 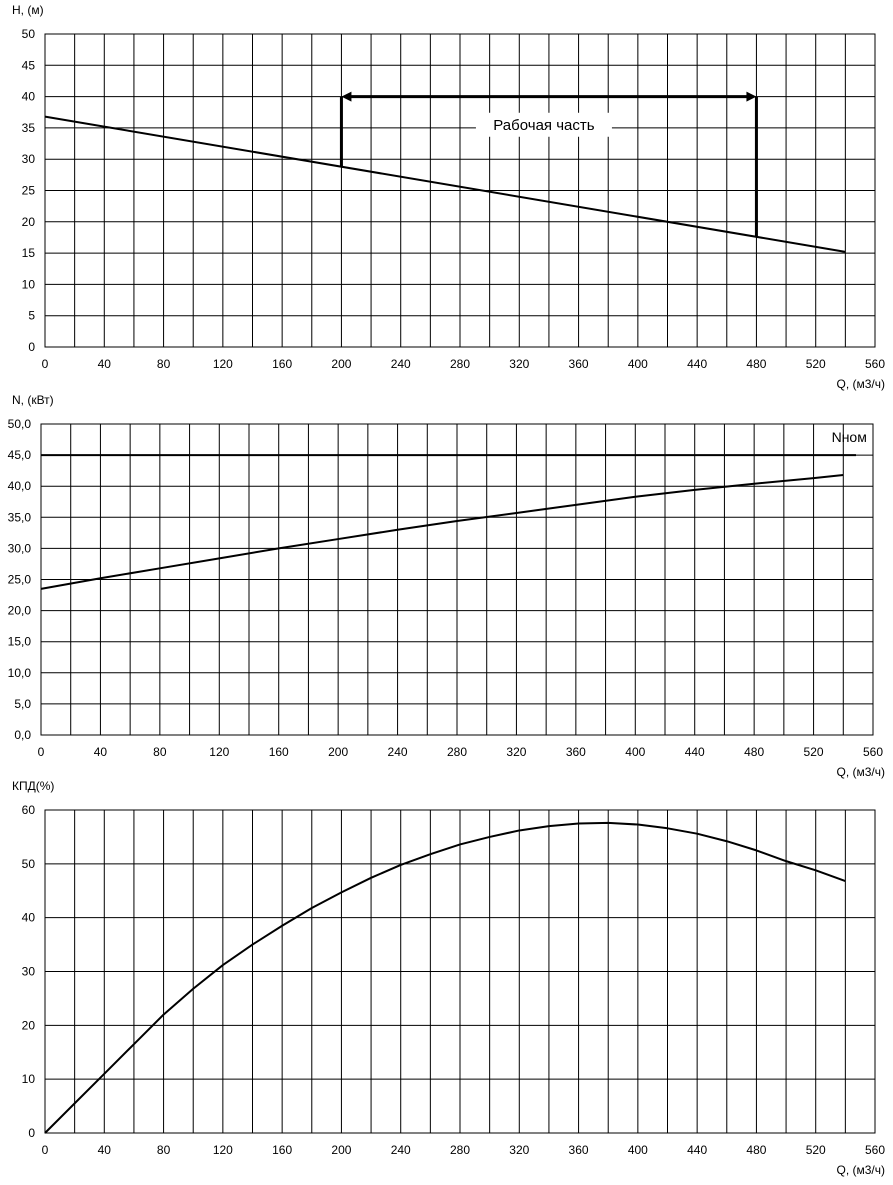 What do you see at coordinates (20, 611) in the screenshot?
I see `y-tick-label: 20,0` at bounding box center [20, 611].